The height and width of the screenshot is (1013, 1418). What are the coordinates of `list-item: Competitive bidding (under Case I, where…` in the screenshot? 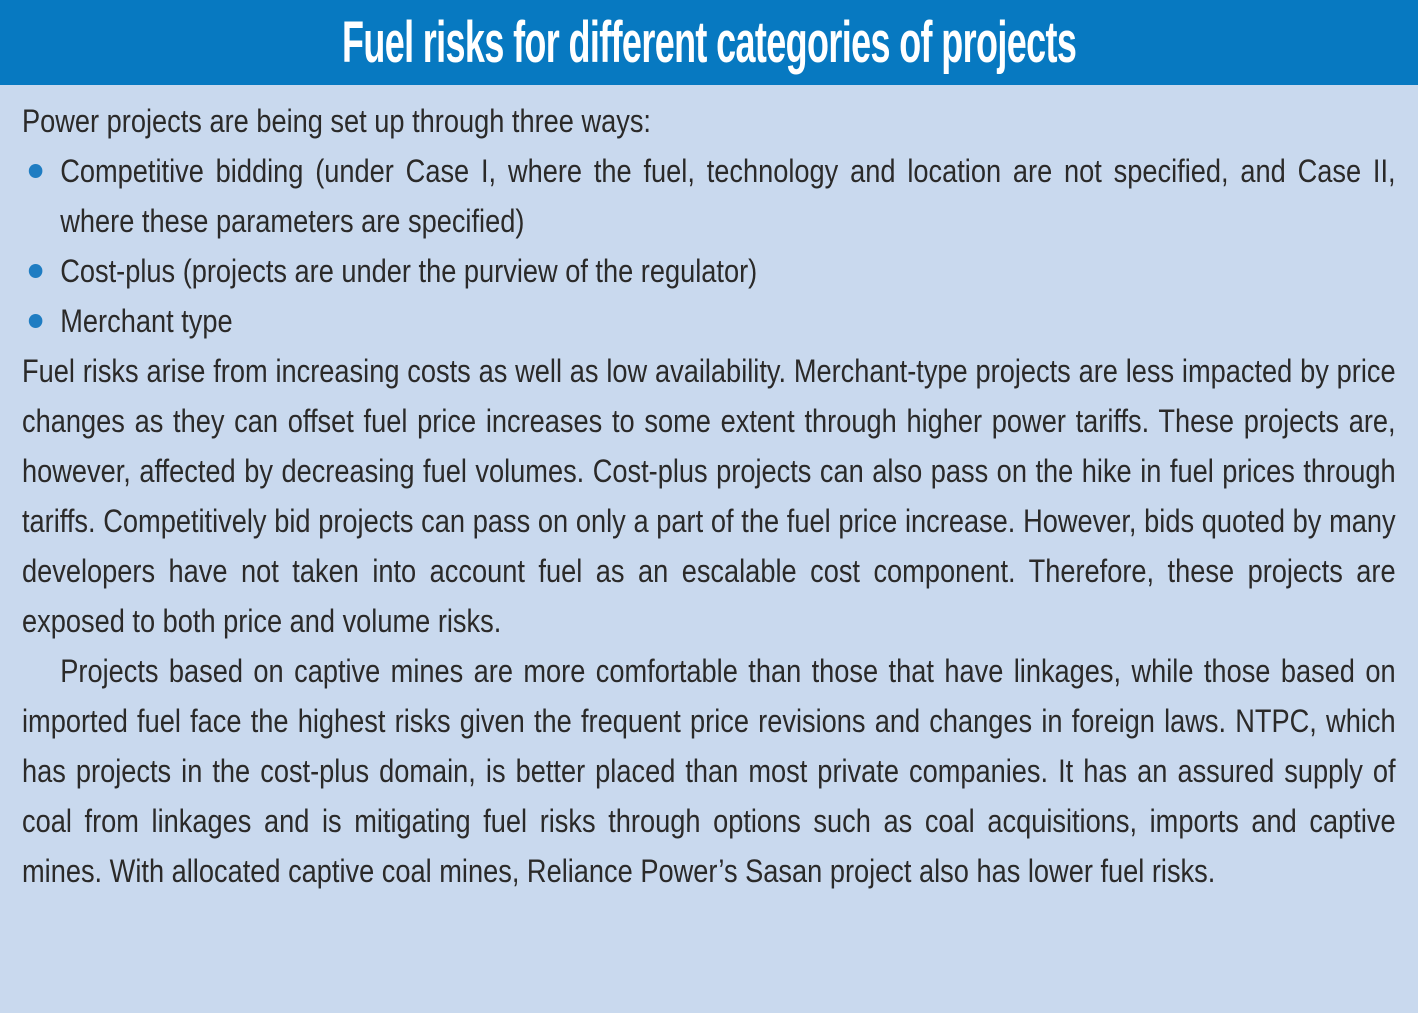 It's located at (709, 196).